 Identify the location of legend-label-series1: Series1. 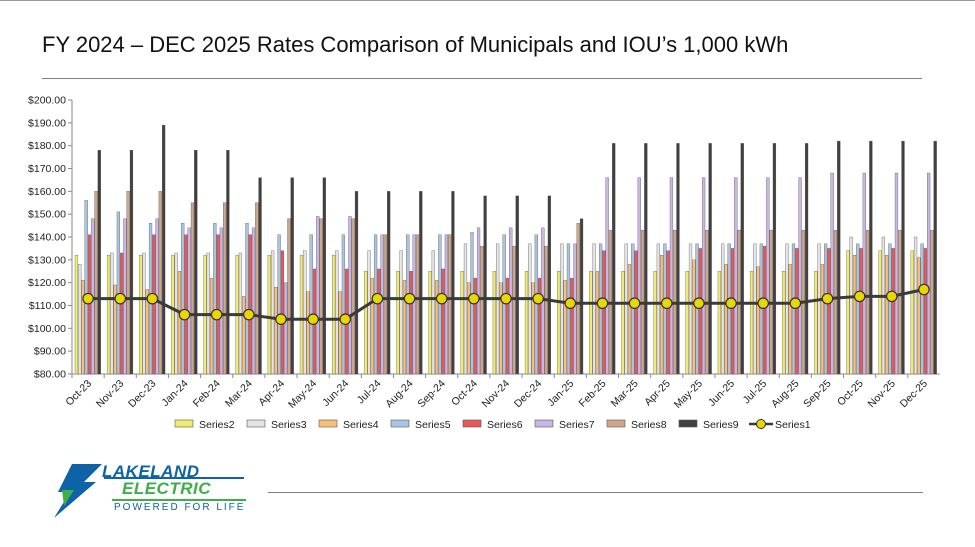
(793, 425).